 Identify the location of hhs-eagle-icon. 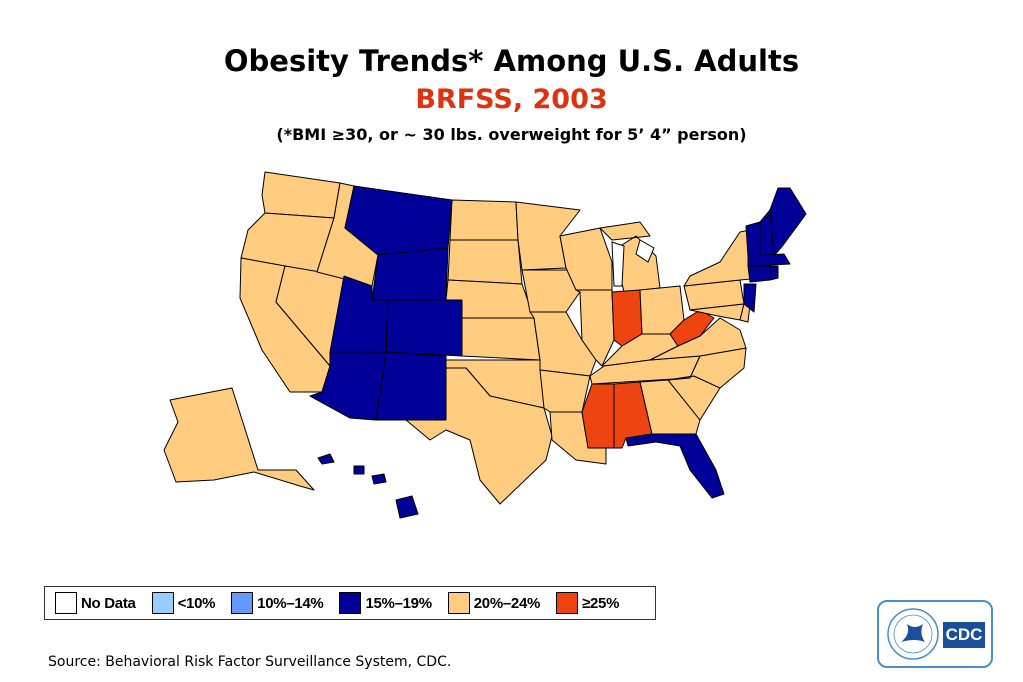
(913, 634).